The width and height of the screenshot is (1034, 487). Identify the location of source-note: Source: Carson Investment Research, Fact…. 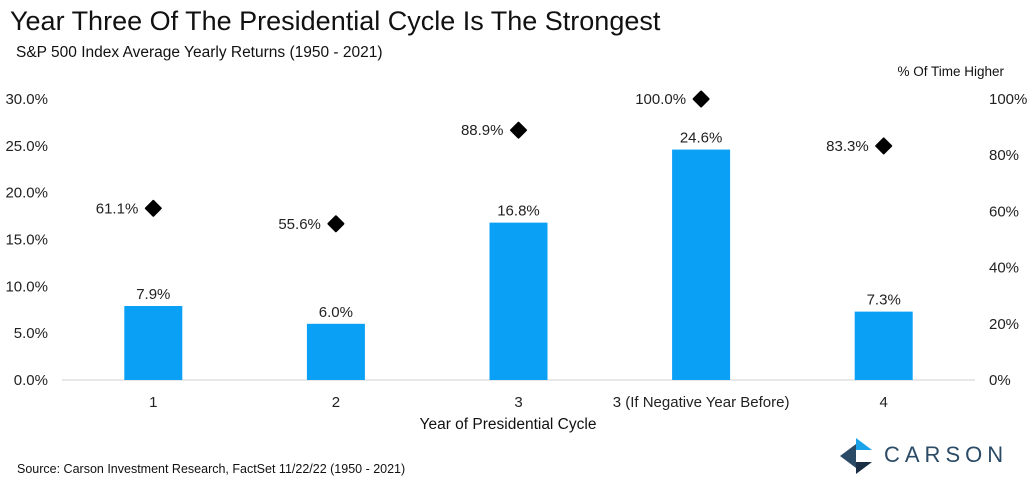
(211, 469).